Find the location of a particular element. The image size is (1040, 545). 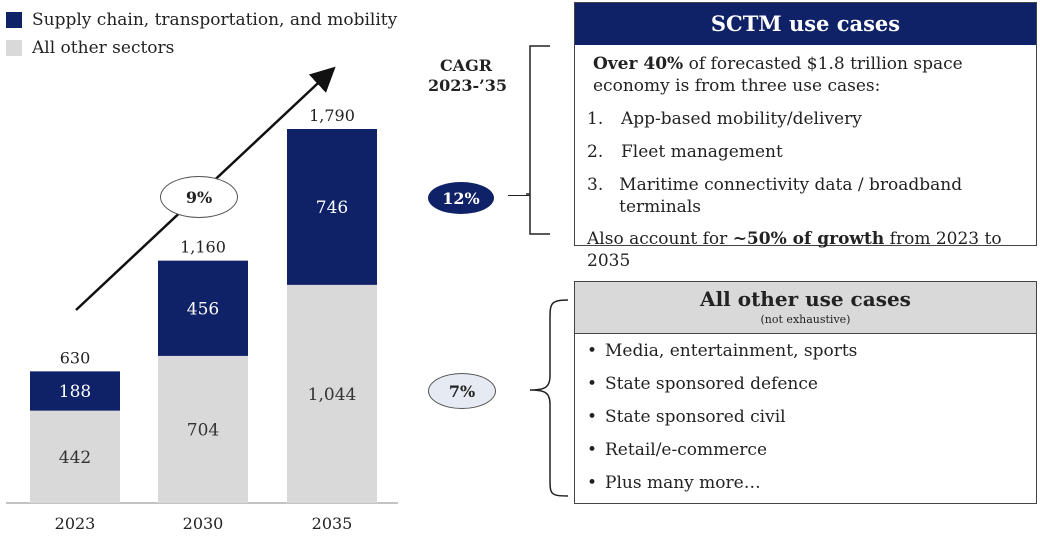

other-cagr-badge: 7% is located at coordinates (462, 391).